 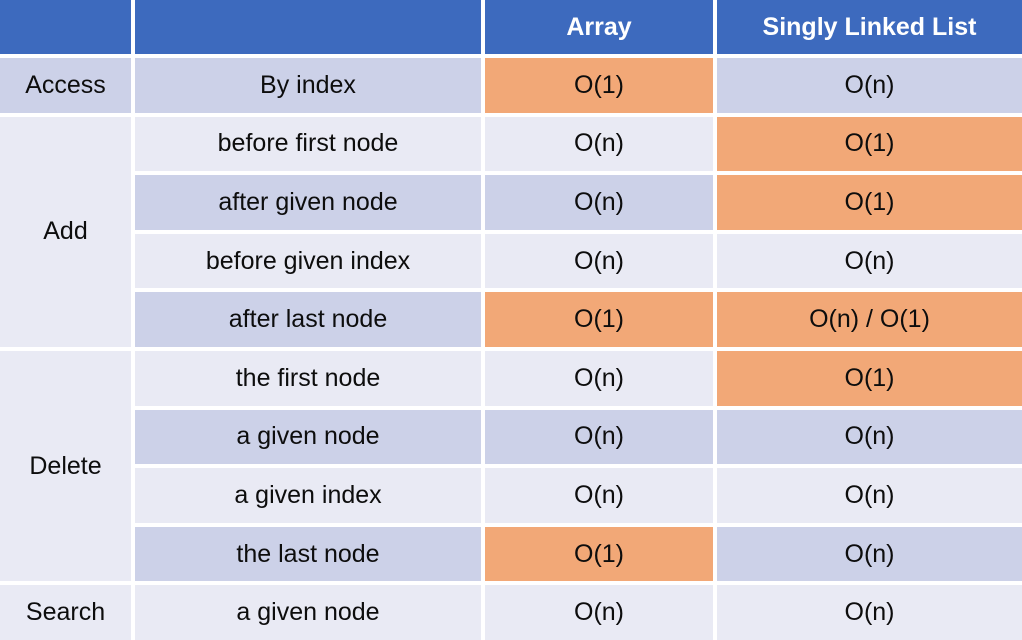 What do you see at coordinates (308, 202) in the screenshot?
I see `operation-cell: after given node` at bounding box center [308, 202].